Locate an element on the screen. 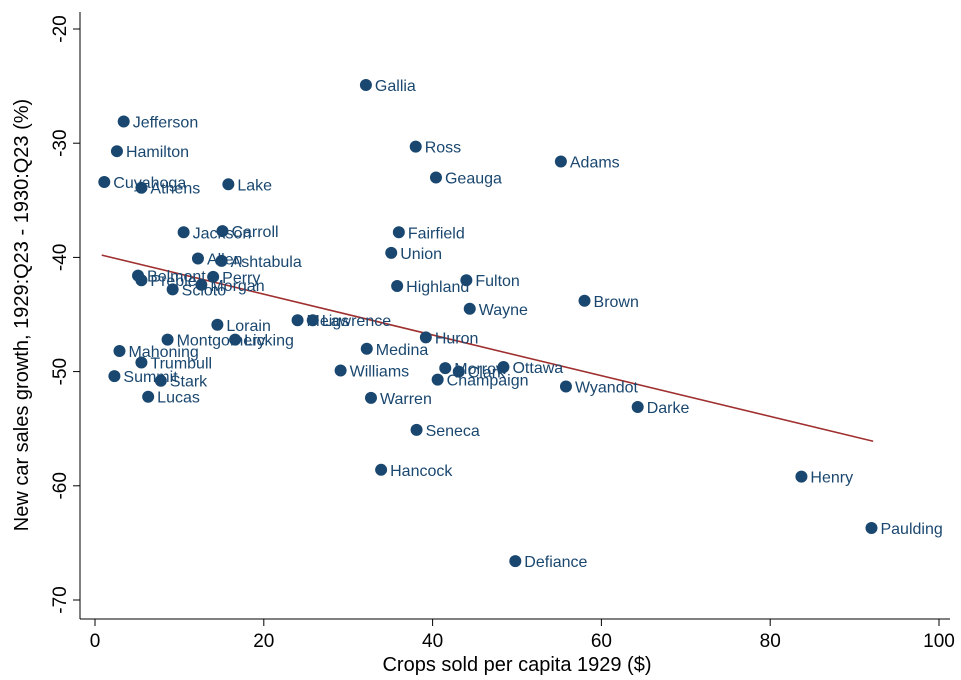  x-tick-label: 20 is located at coordinates (263, 641).